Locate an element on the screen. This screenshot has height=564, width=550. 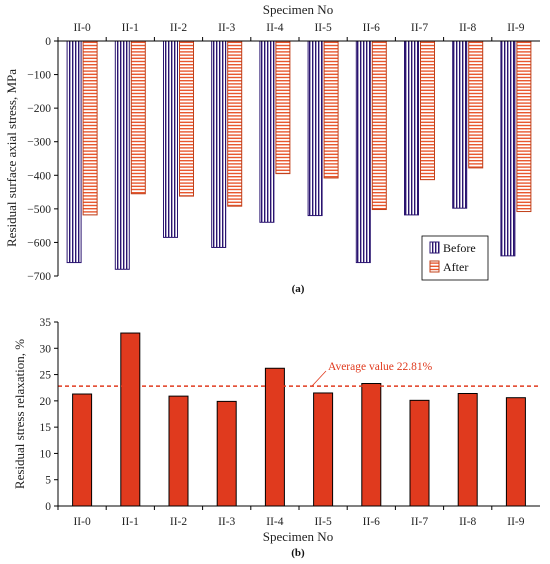
chart-a-panel-label: (a) is located at coordinates (298, 289).